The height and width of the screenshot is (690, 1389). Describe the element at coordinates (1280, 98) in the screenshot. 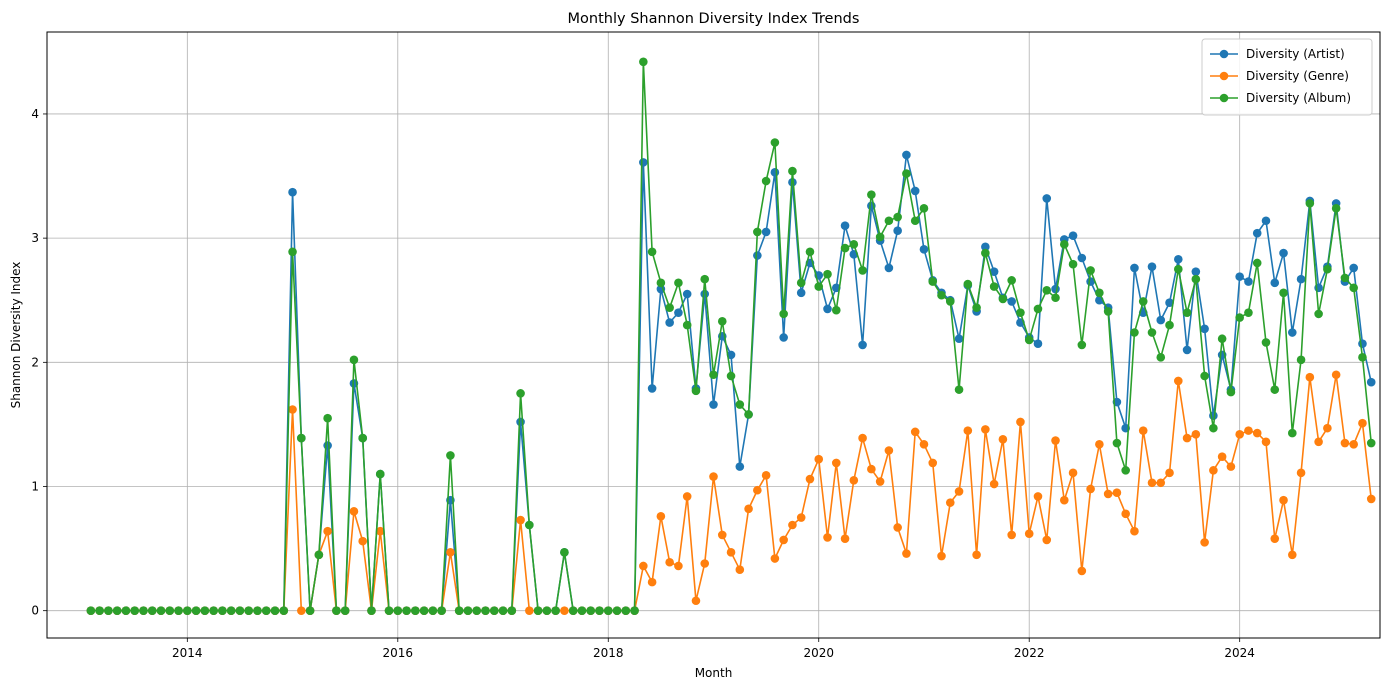

I see `legend-item: Diversity (Album)` at that location.